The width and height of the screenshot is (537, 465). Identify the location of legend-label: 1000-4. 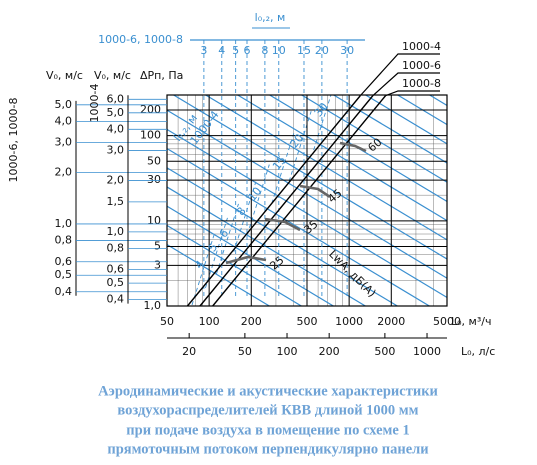
(421, 46).